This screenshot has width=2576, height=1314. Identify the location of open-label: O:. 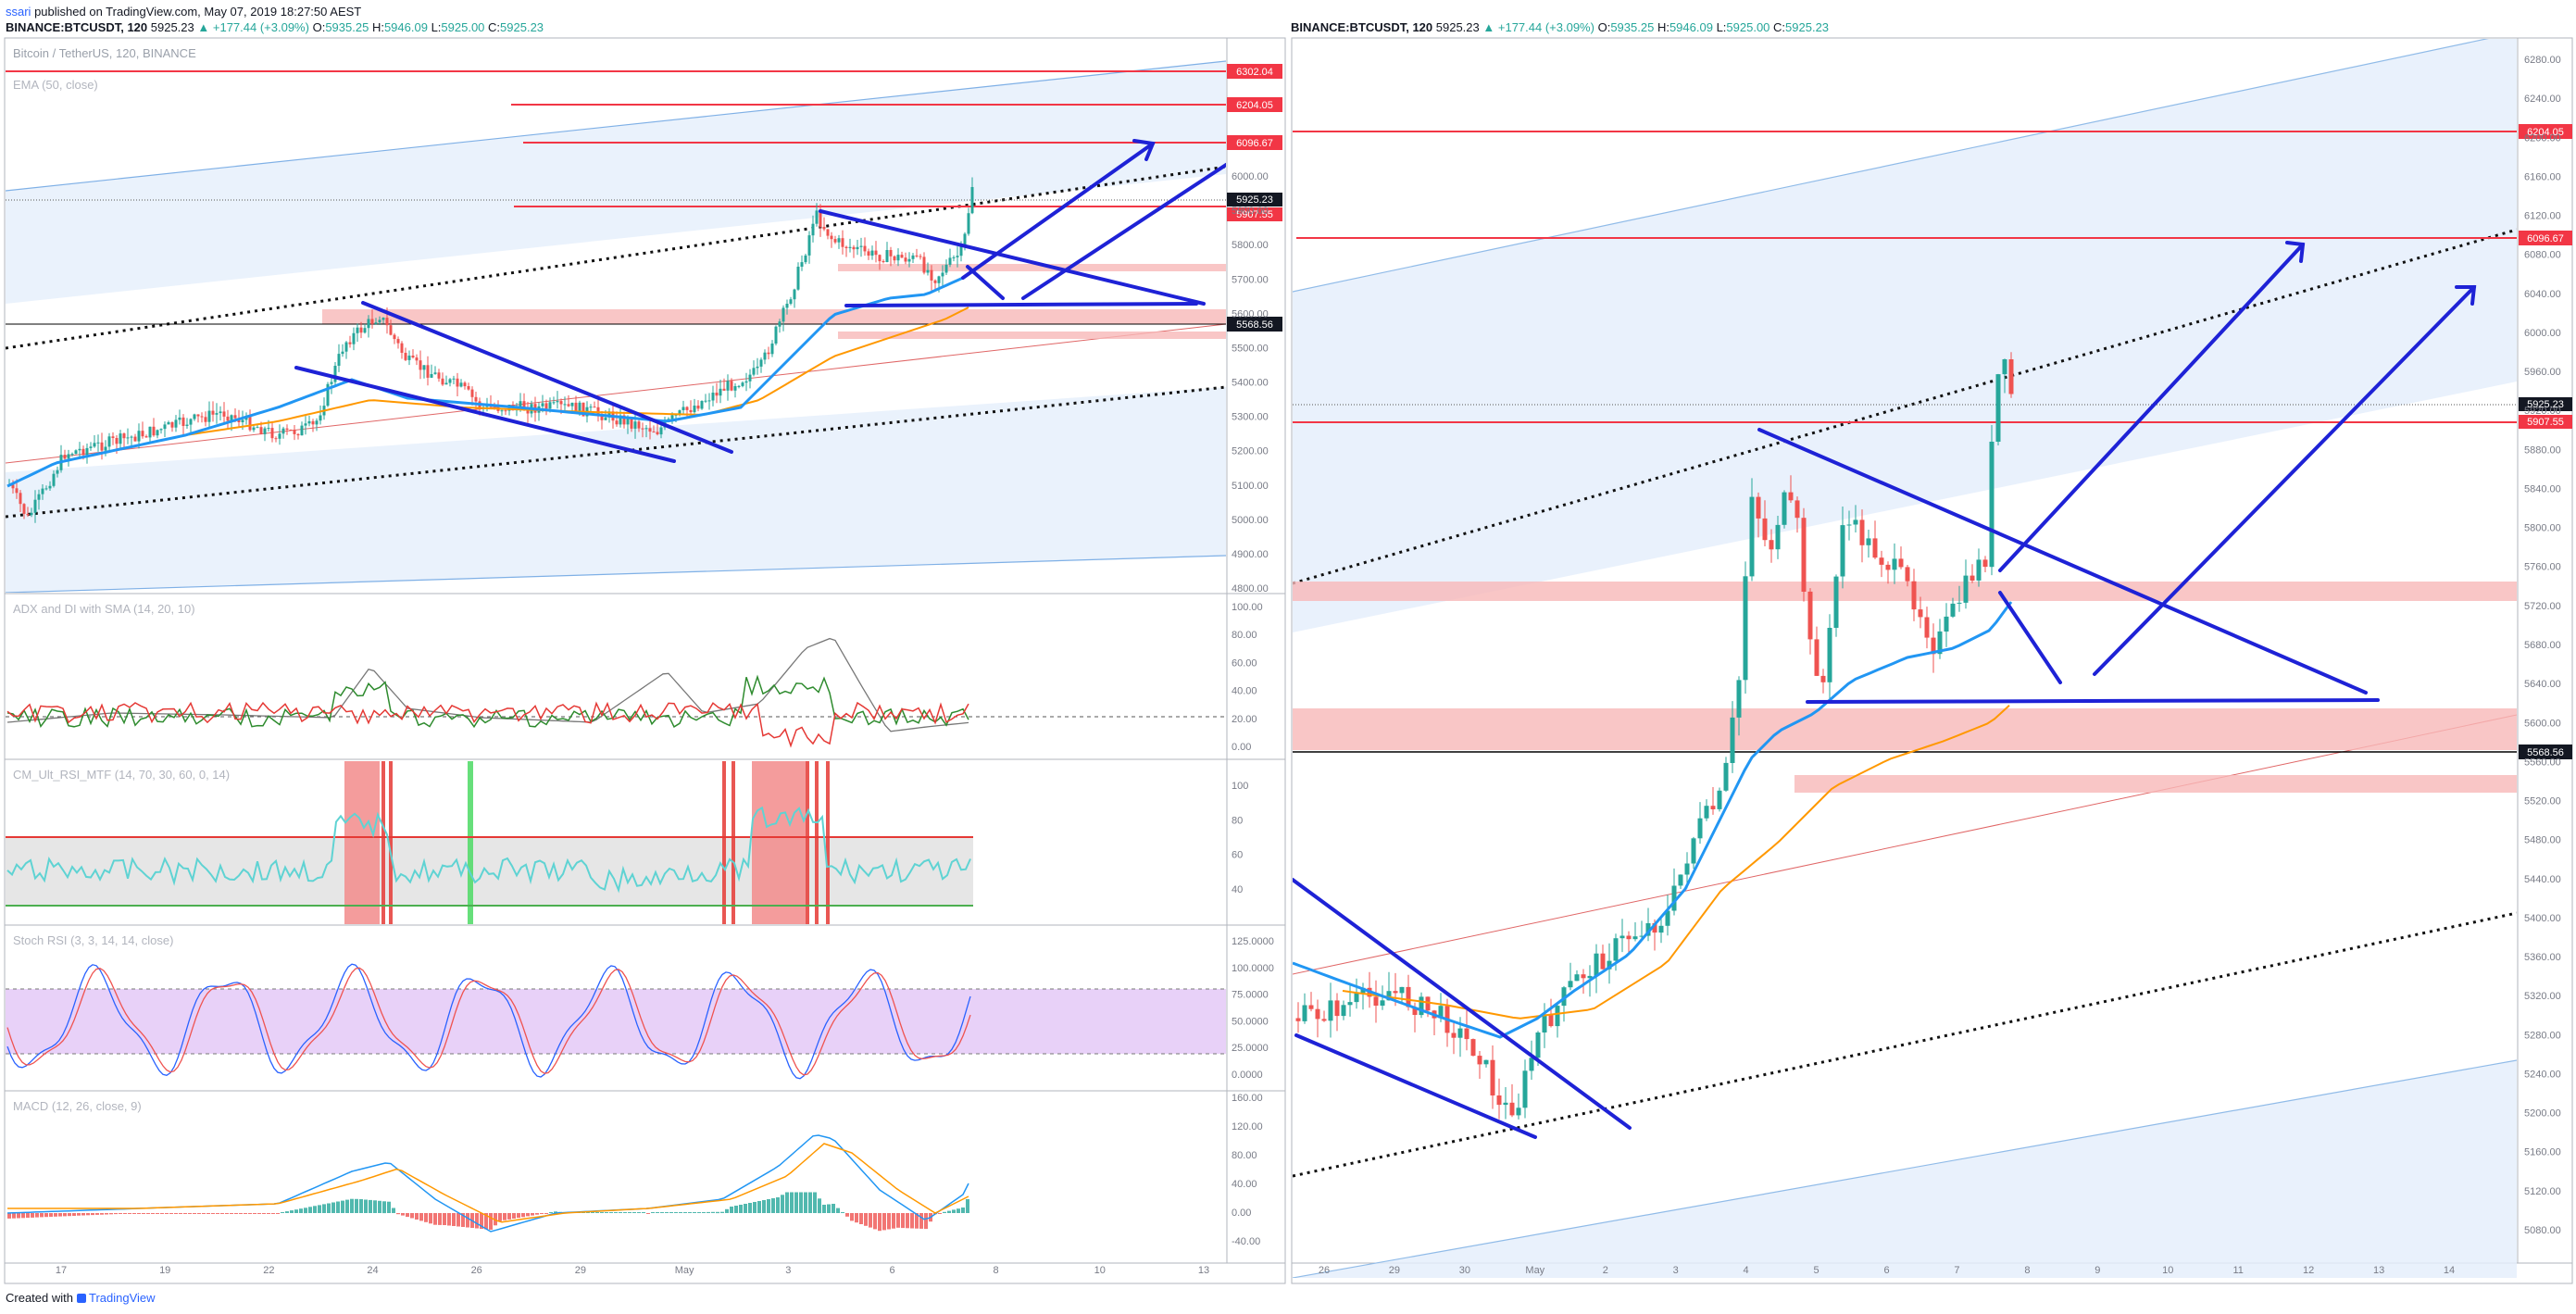
(319, 27).